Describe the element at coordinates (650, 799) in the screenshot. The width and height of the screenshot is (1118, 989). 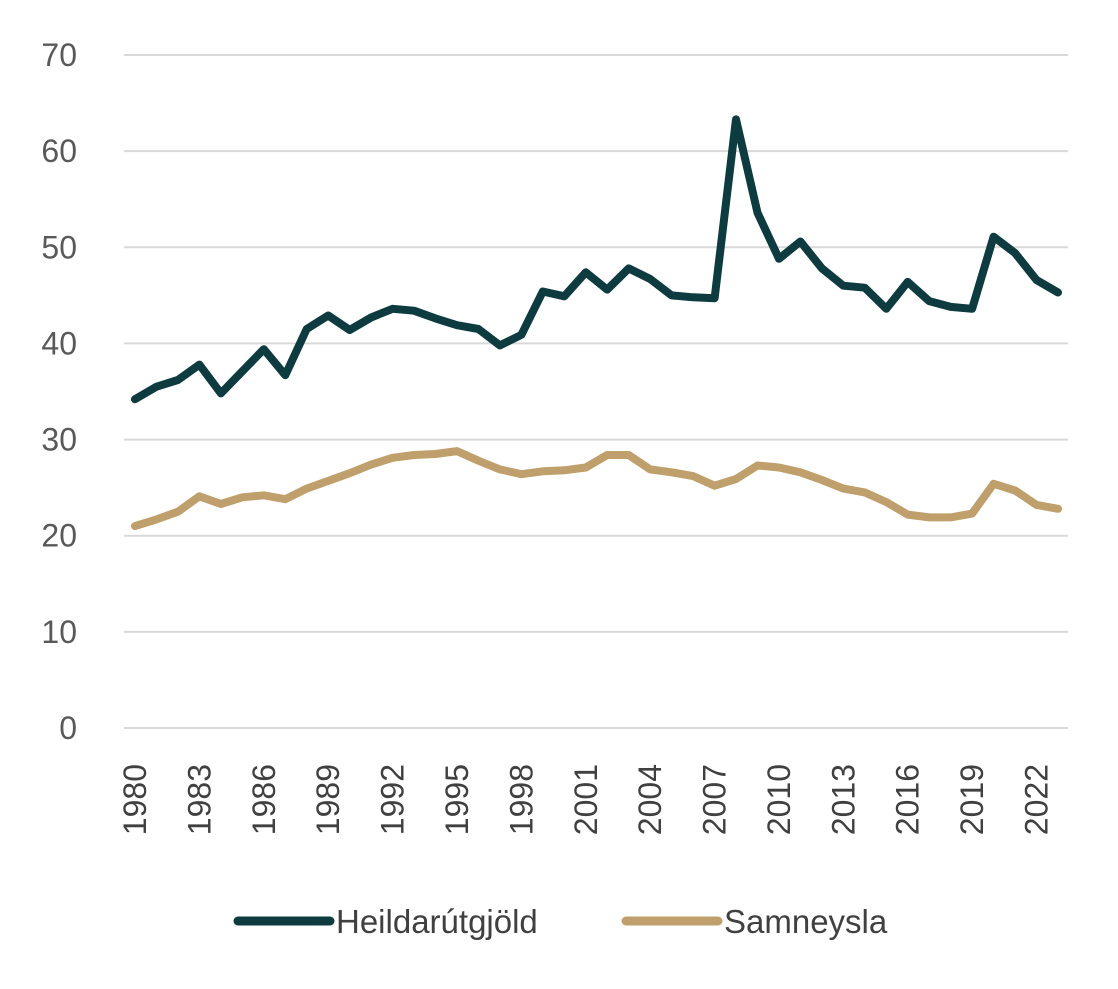
I see `x-tick-label: 2004` at that location.